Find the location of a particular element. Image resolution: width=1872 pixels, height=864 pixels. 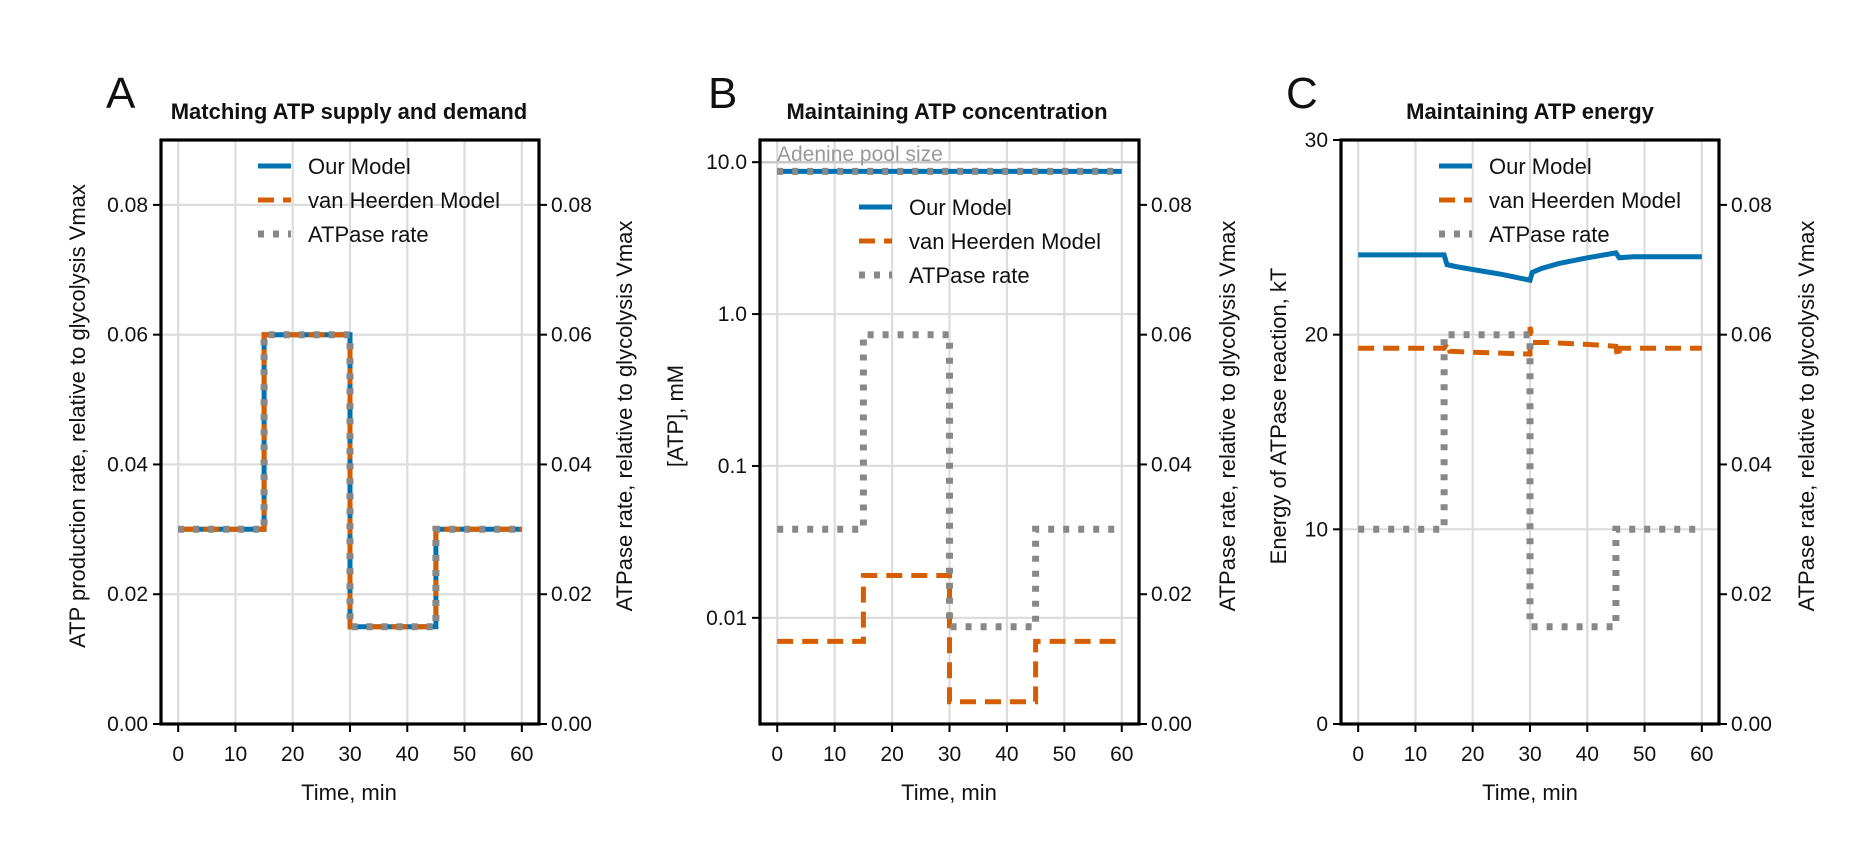

y-tick-label: 10.0 is located at coordinates (726, 162).